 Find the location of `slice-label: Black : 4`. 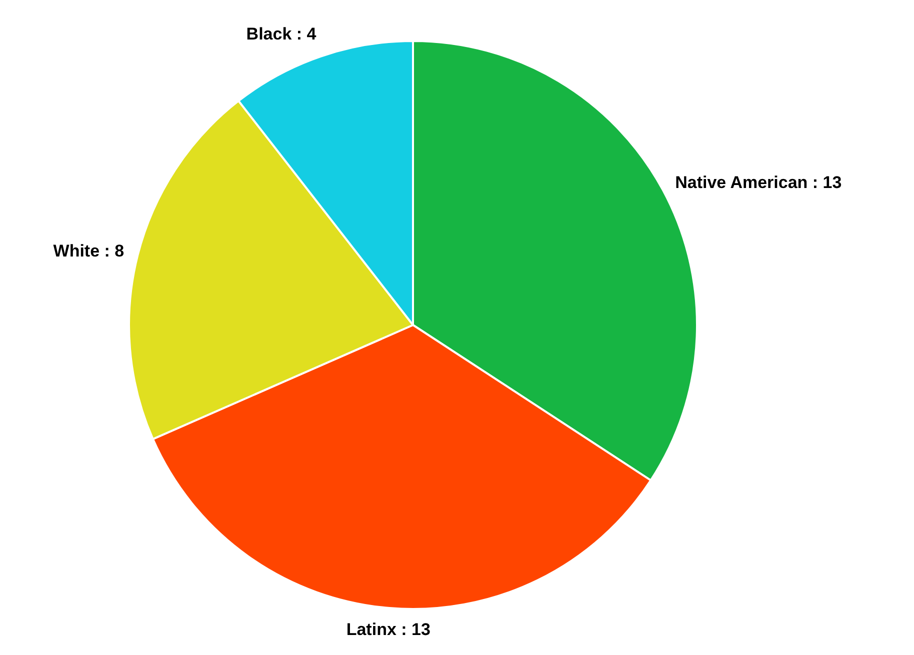

slice-label: Black : 4 is located at coordinates (281, 34).